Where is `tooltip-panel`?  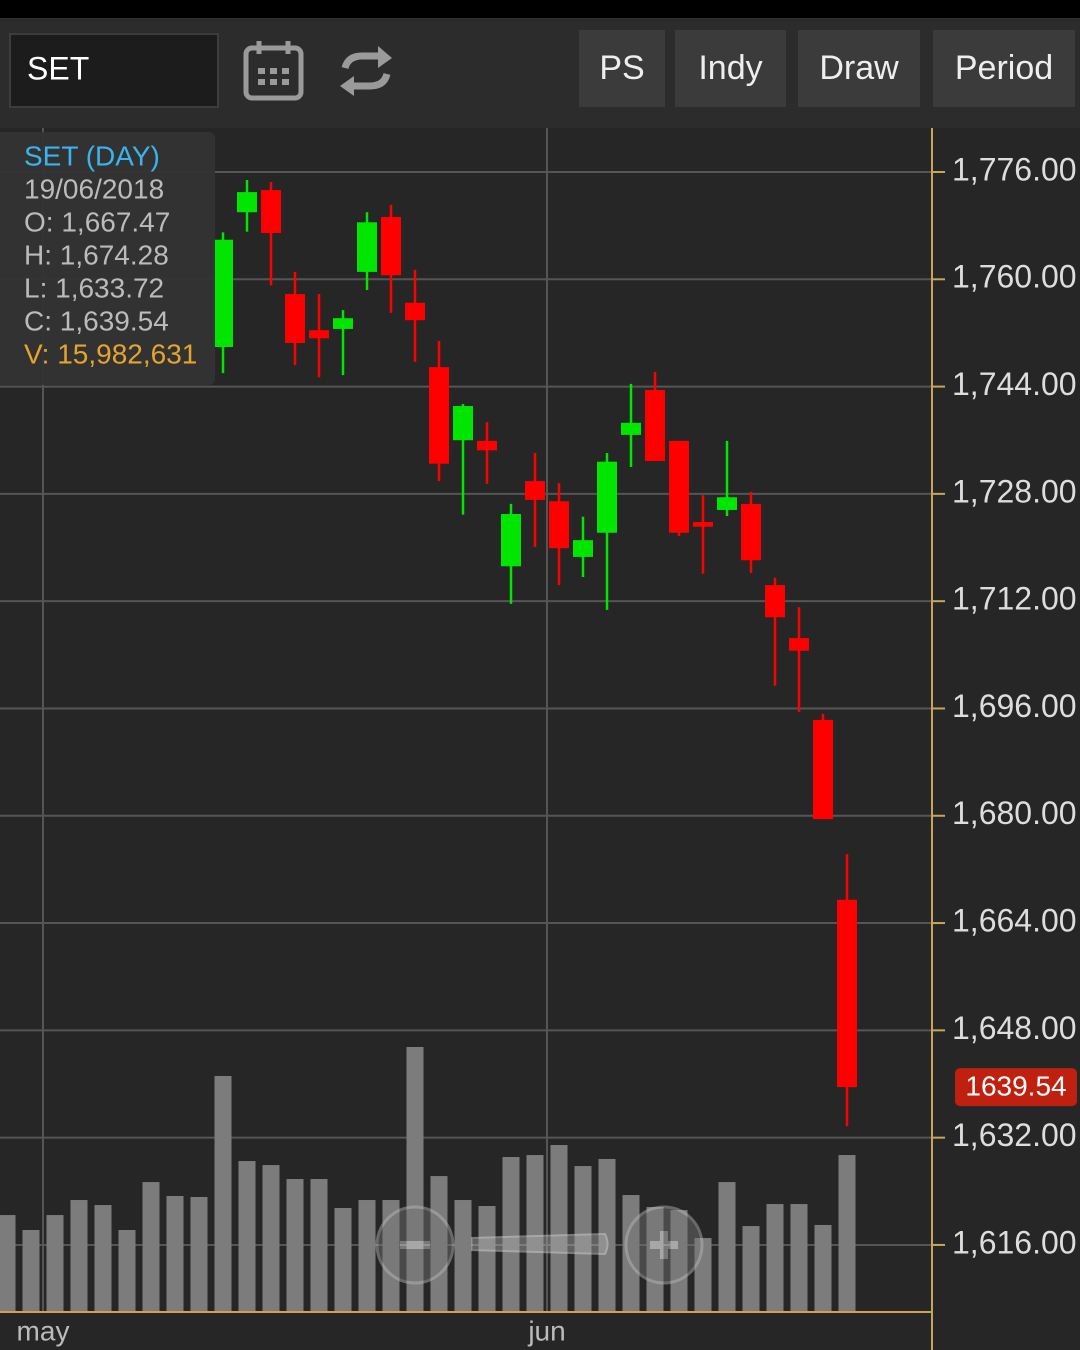
tooltip-panel is located at coordinates (107, 258).